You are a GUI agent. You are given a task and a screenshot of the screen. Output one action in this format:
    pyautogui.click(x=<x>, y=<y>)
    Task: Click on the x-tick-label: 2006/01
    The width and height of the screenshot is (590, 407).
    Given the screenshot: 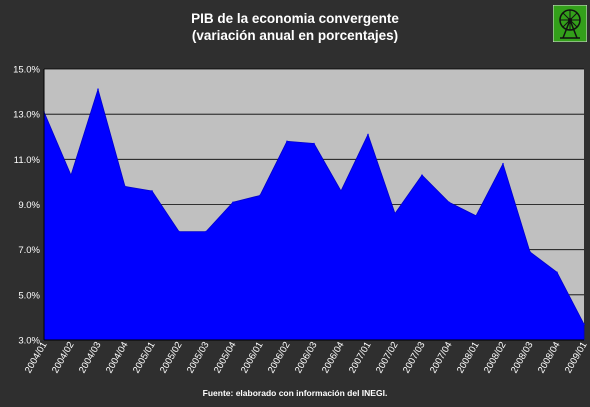 What is the action you would take?
    pyautogui.click(x=252, y=357)
    